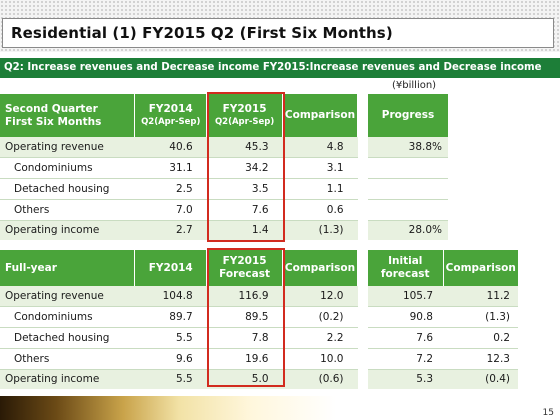 This screenshot has height=420, width=560. I want to click on cell-fy2015: 45.3, so click(244, 147).